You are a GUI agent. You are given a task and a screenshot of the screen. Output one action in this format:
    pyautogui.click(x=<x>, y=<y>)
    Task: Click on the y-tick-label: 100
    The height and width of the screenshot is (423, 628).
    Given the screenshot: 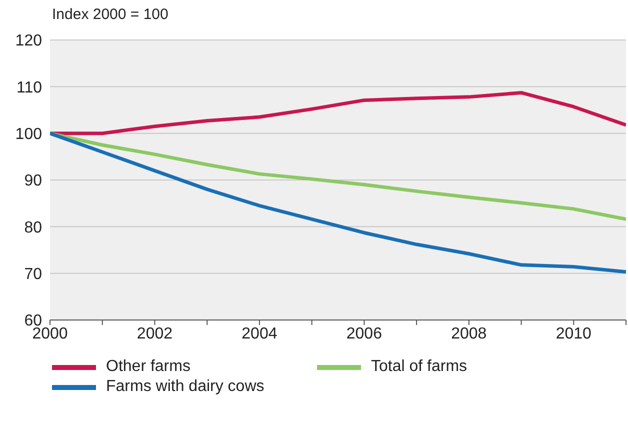 What is the action you would take?
    pyautogui.click(x=28, y=135)
    